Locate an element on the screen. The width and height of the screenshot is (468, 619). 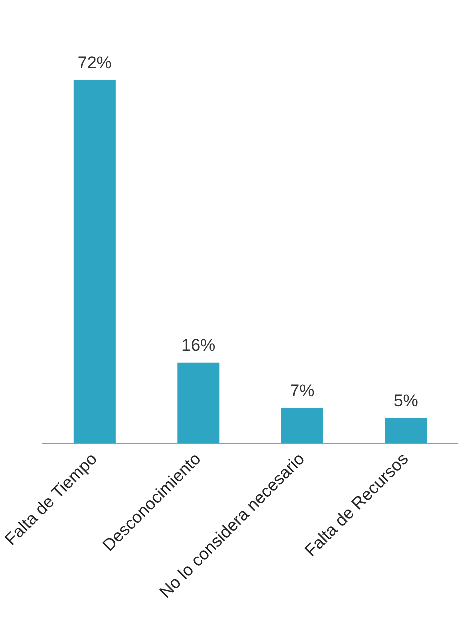
data-label: 7% is located at coordinates (302, 390).